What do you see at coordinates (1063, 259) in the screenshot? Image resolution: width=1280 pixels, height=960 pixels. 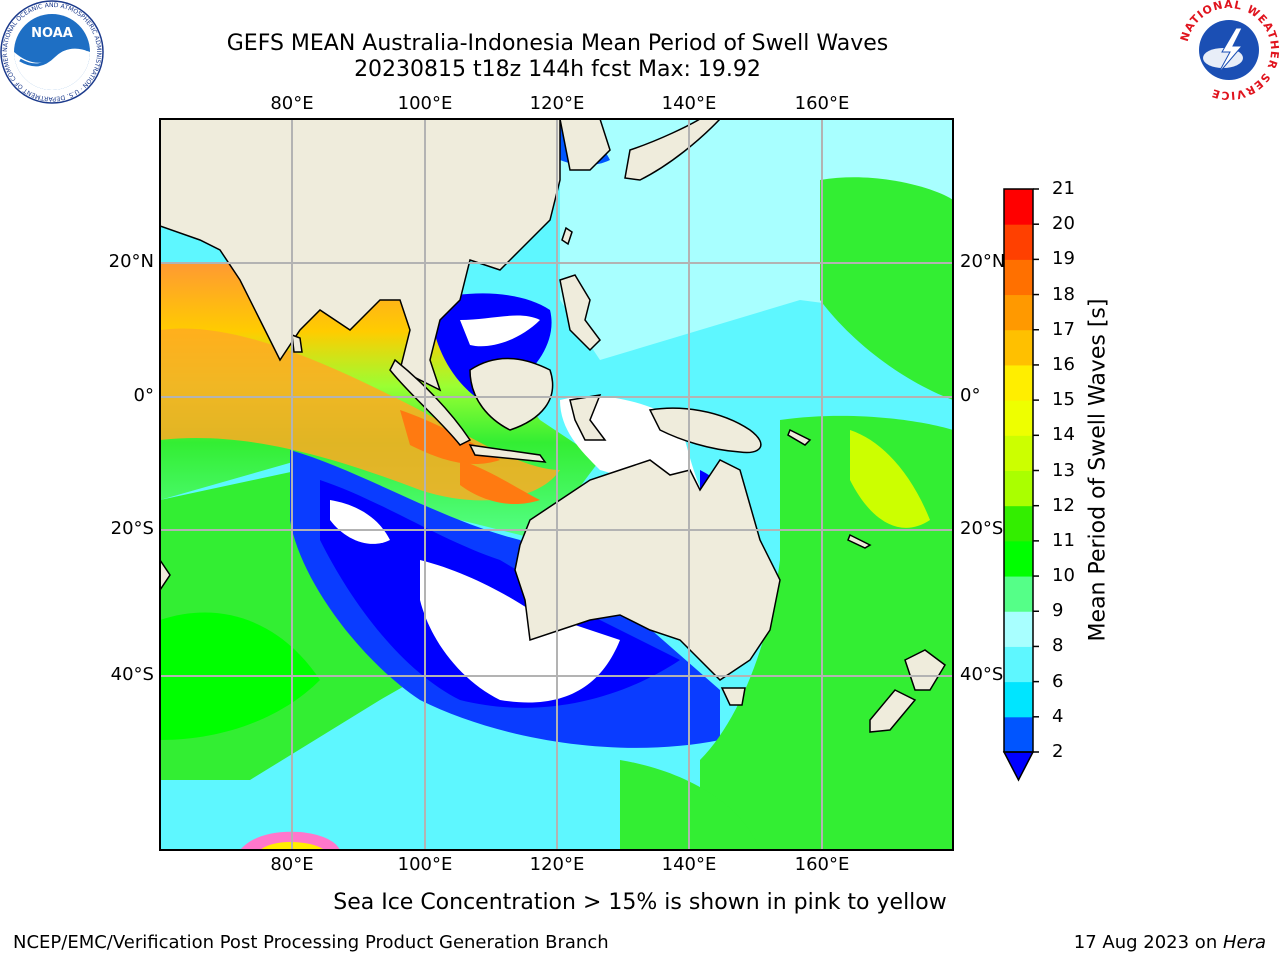 I see `colorbar-tick-label: 19` at bounding box center [1063, 259].